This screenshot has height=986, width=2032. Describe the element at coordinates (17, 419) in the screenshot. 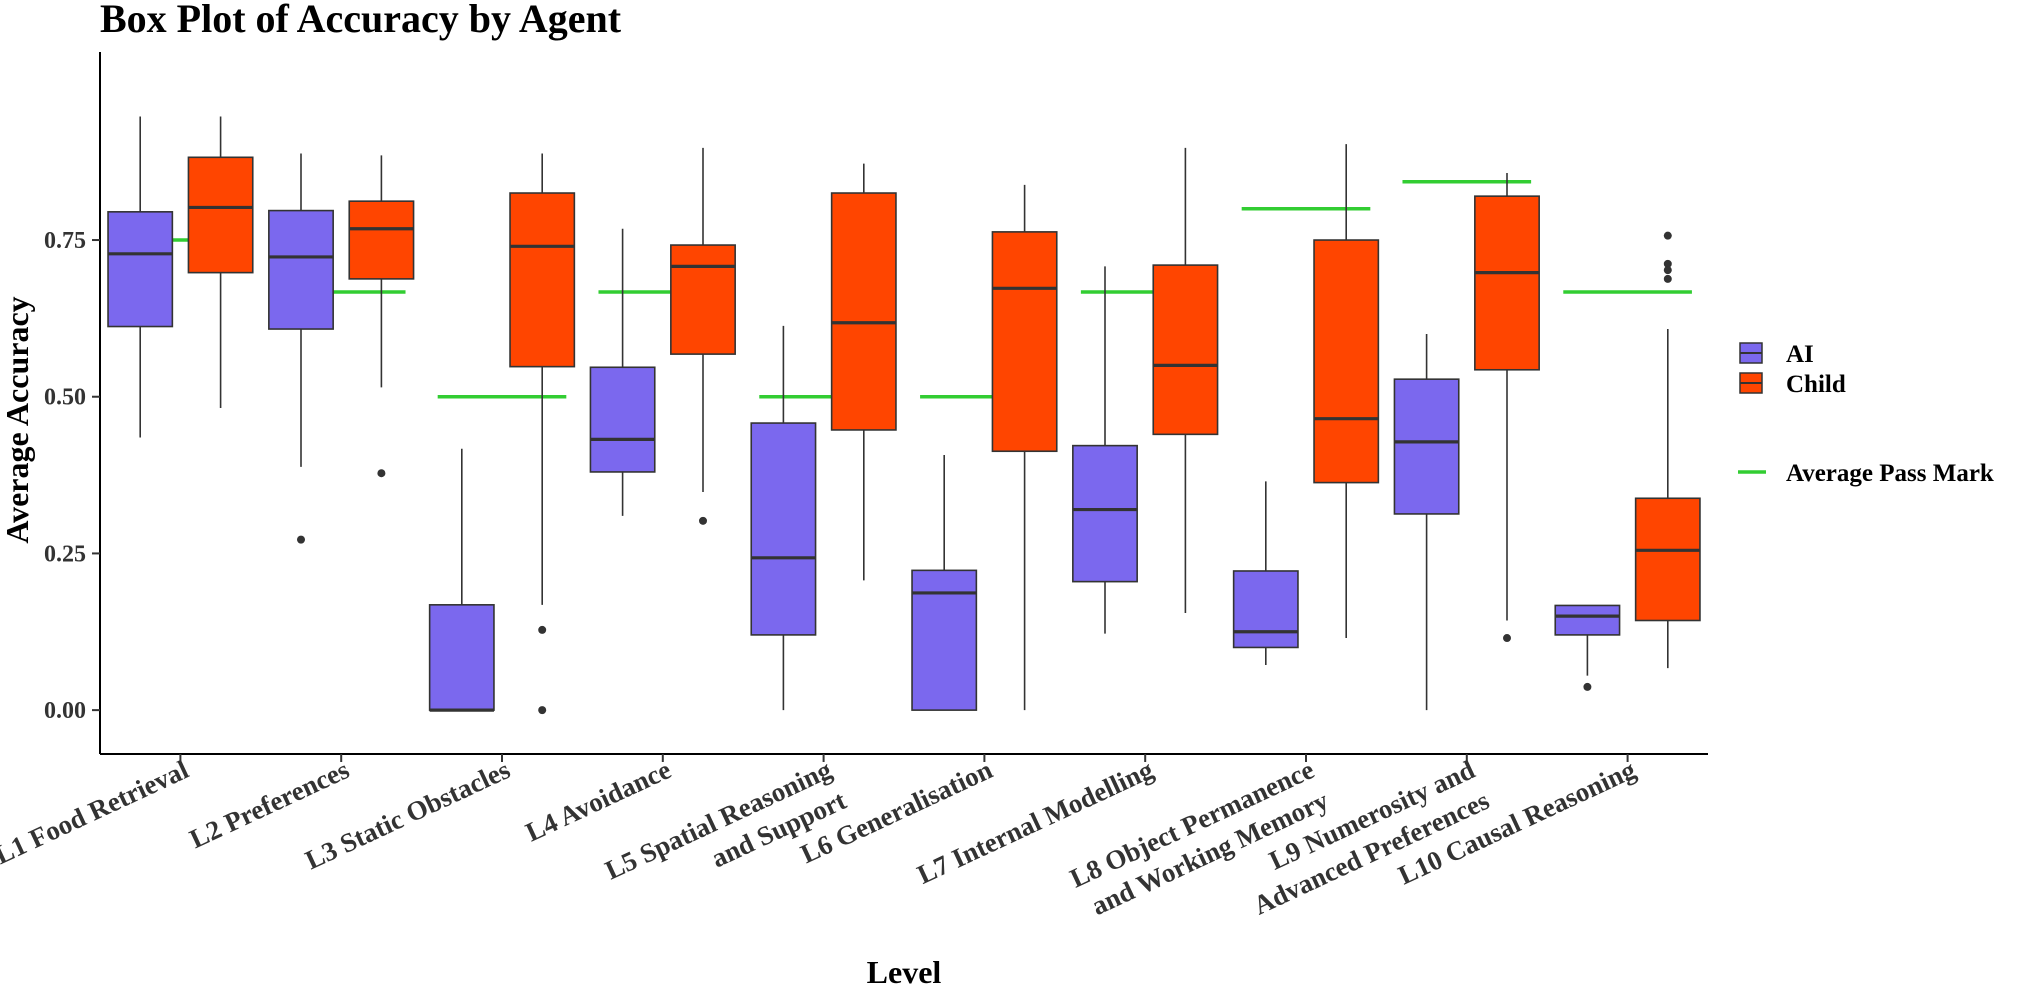

I see `y-axis-title: Average Accuracy` at that location.